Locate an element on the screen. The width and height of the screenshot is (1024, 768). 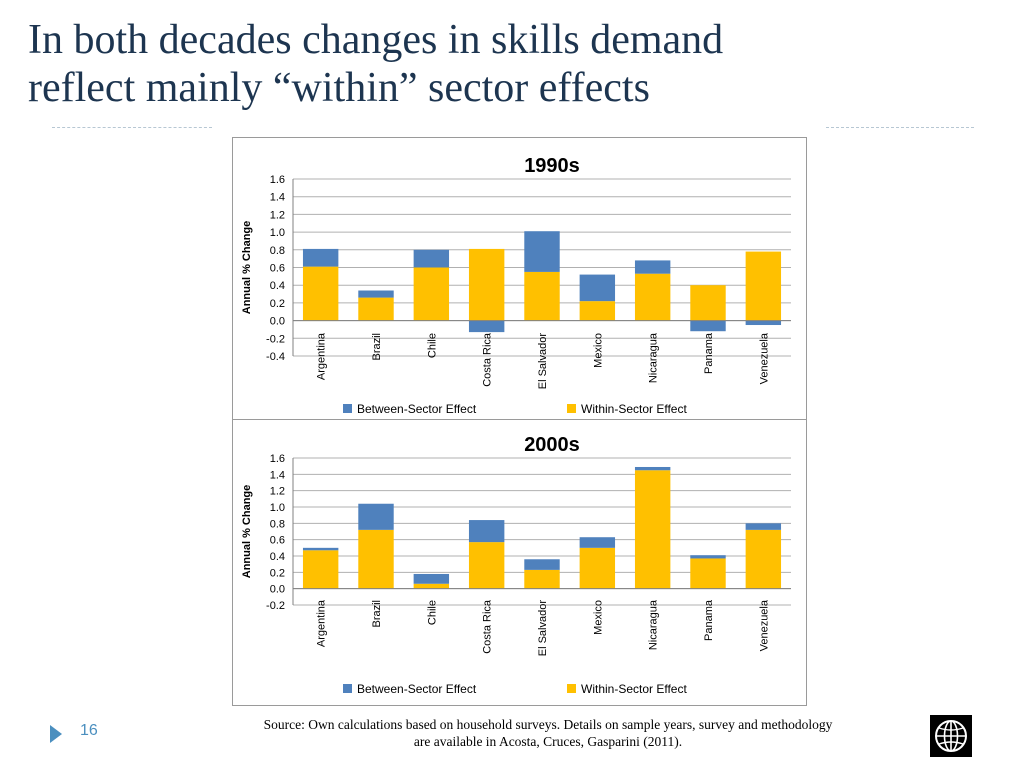
chart-2000s-legend-swatch-within is located at coordinates (571, 688).